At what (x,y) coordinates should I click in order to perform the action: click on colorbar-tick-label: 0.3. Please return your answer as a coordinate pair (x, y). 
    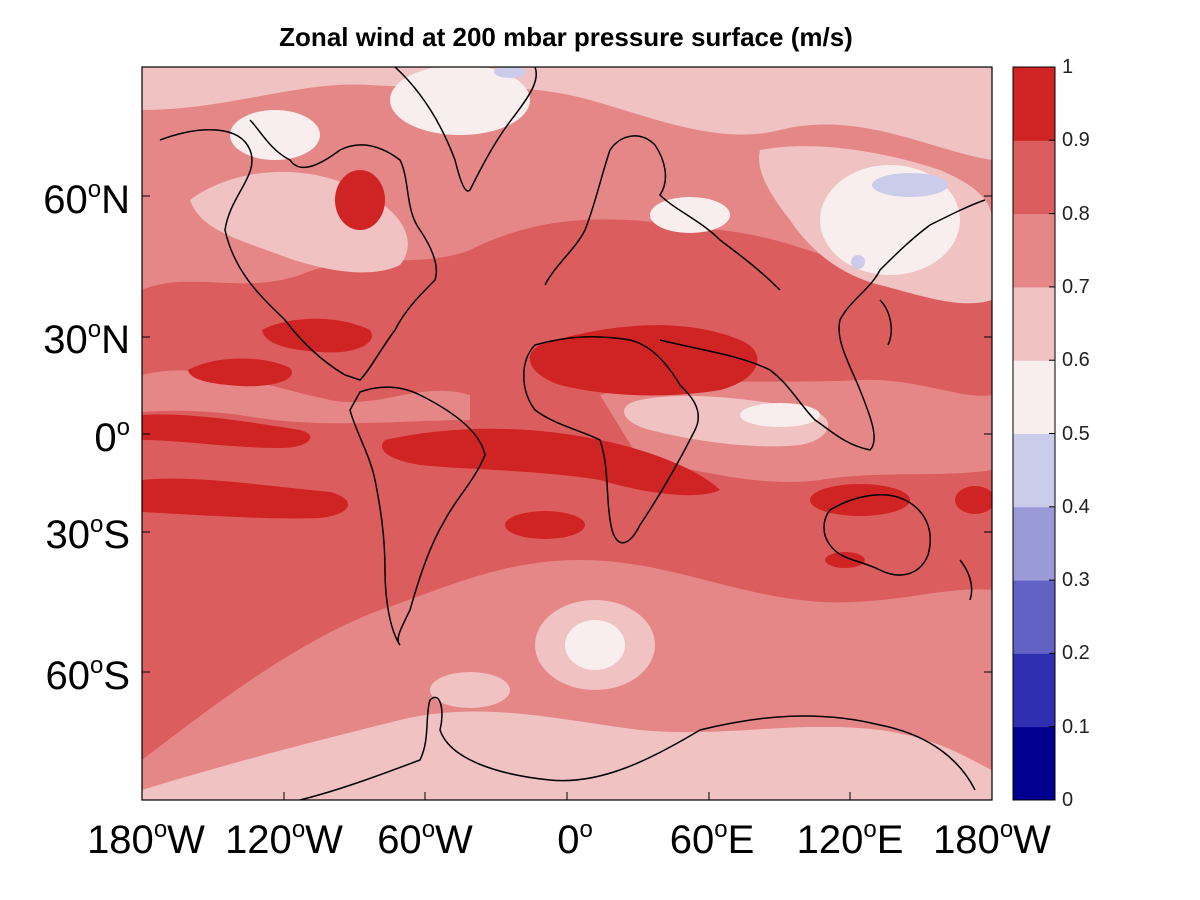
    Looking at the image, I should click on (1076, 580).